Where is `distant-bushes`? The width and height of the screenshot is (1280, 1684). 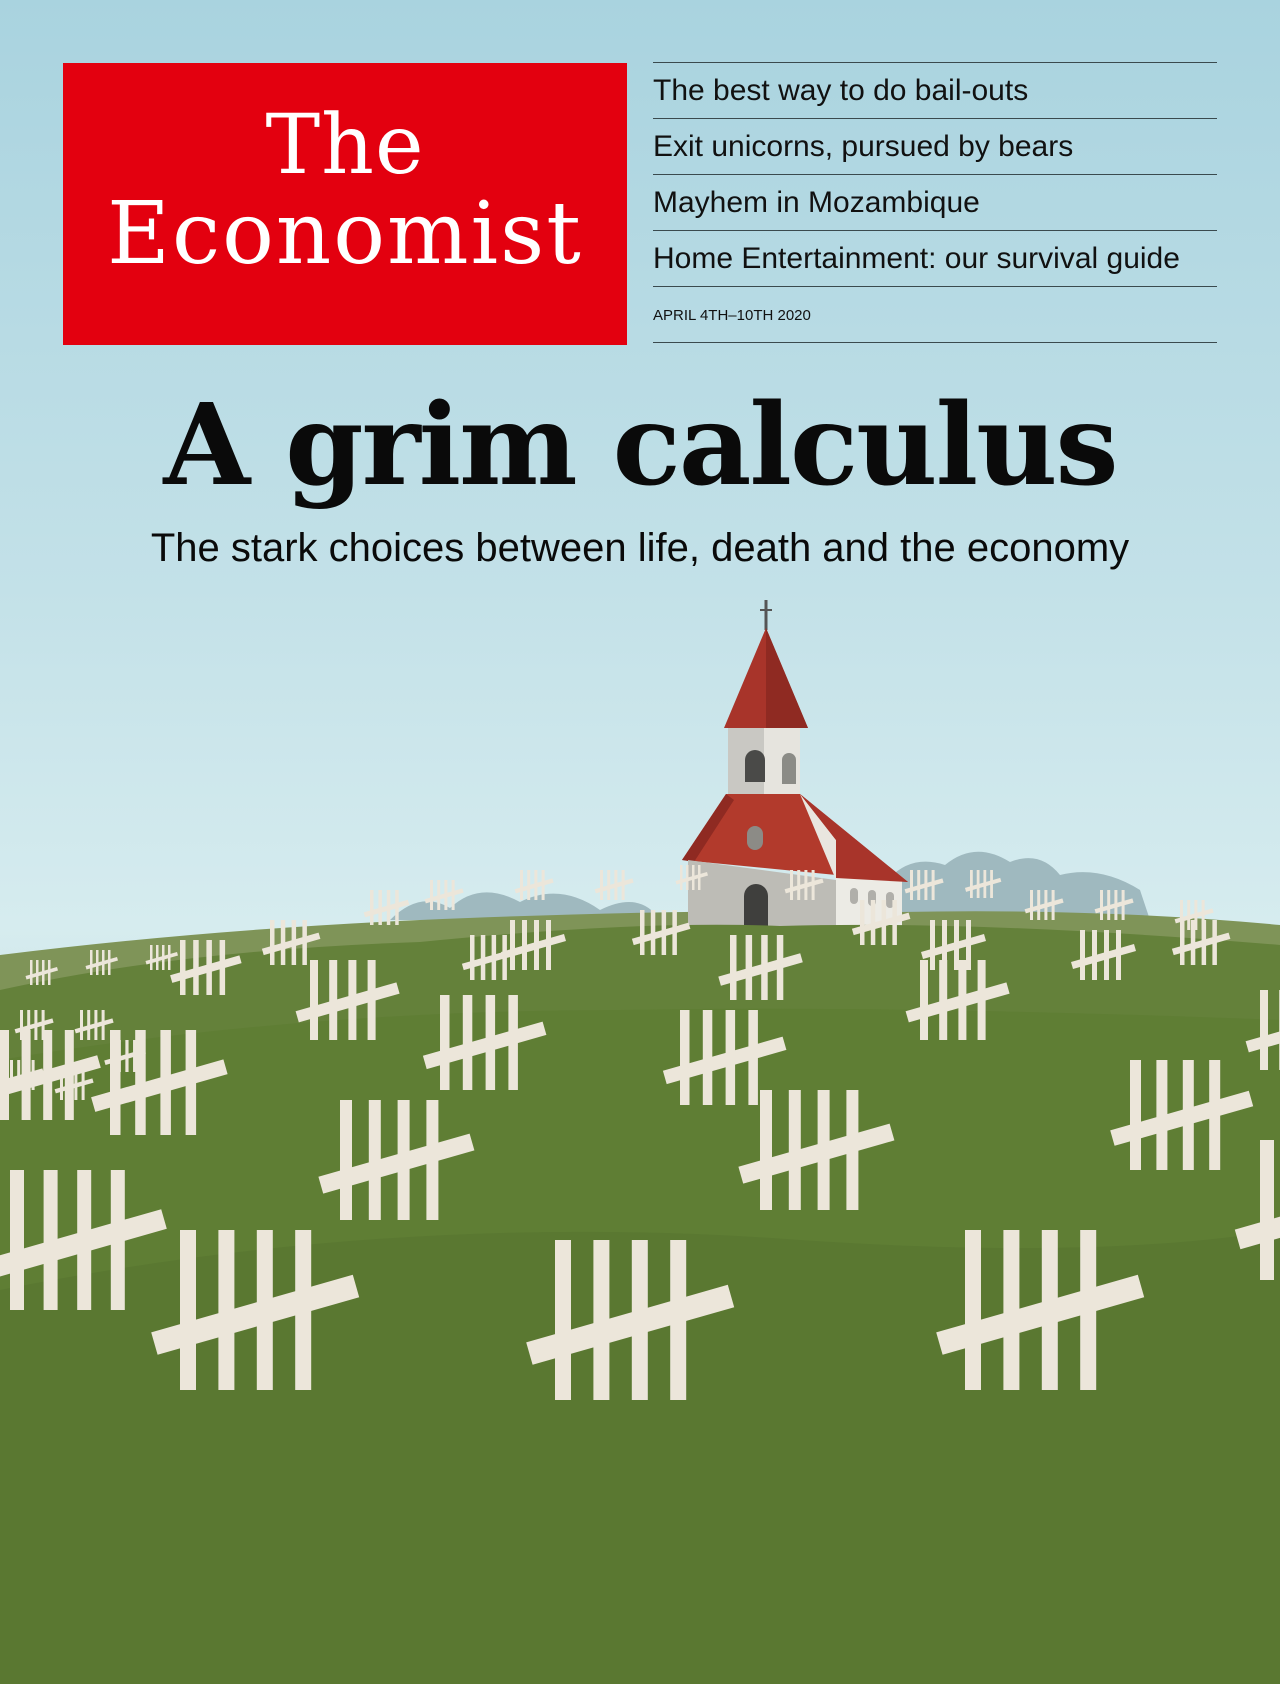 distant-bushes is located at coordinates (770, 885).